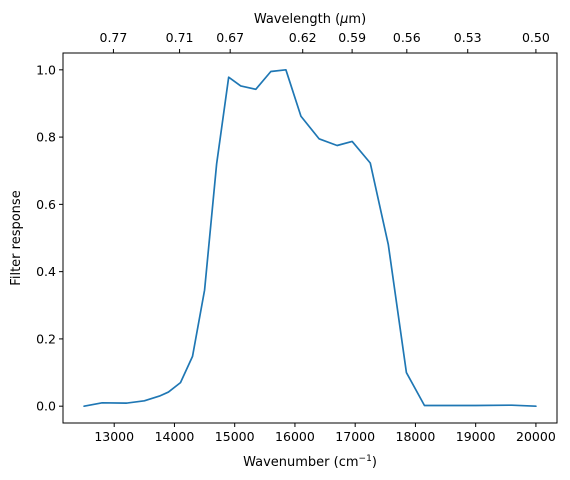 The image size is (570, 480). Describe the element at coordinates (180, 37) in the screenshot. I see `top-tick-label: 0.71` at that location.